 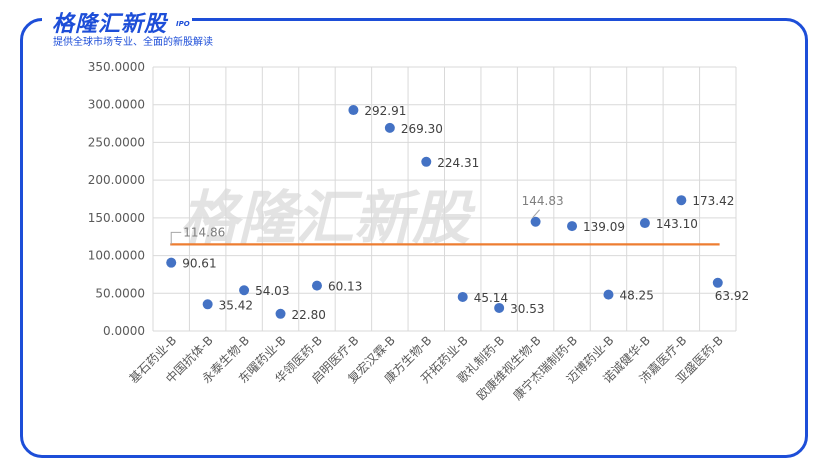 What do you see at coordinates (713, 201) in the screenshot?
I see `data-label: 173.42` at bounding box center [713, 201].